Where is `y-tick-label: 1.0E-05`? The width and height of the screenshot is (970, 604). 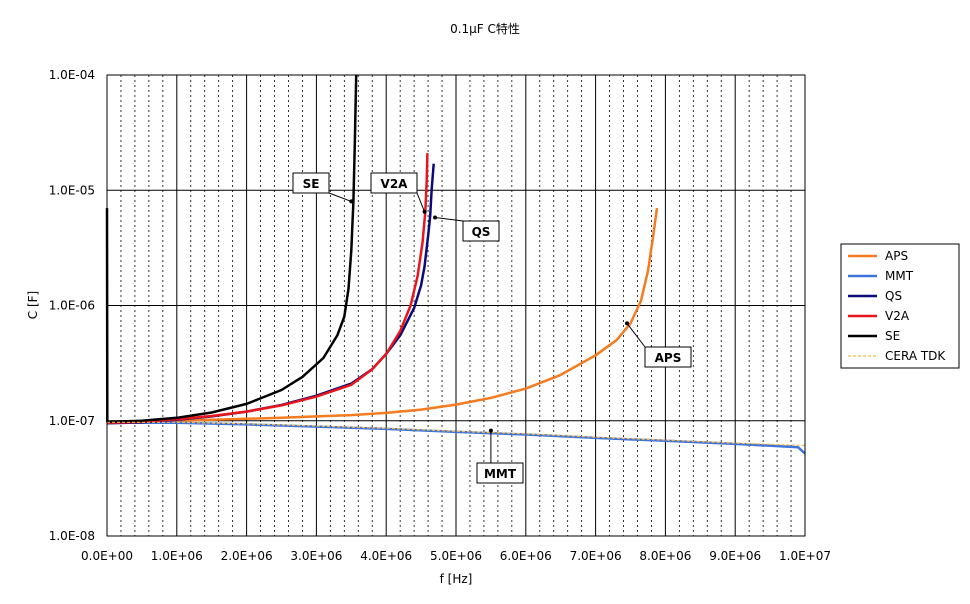 y-tick-label: 1.0E-05 is located at coordinates (72, 190).